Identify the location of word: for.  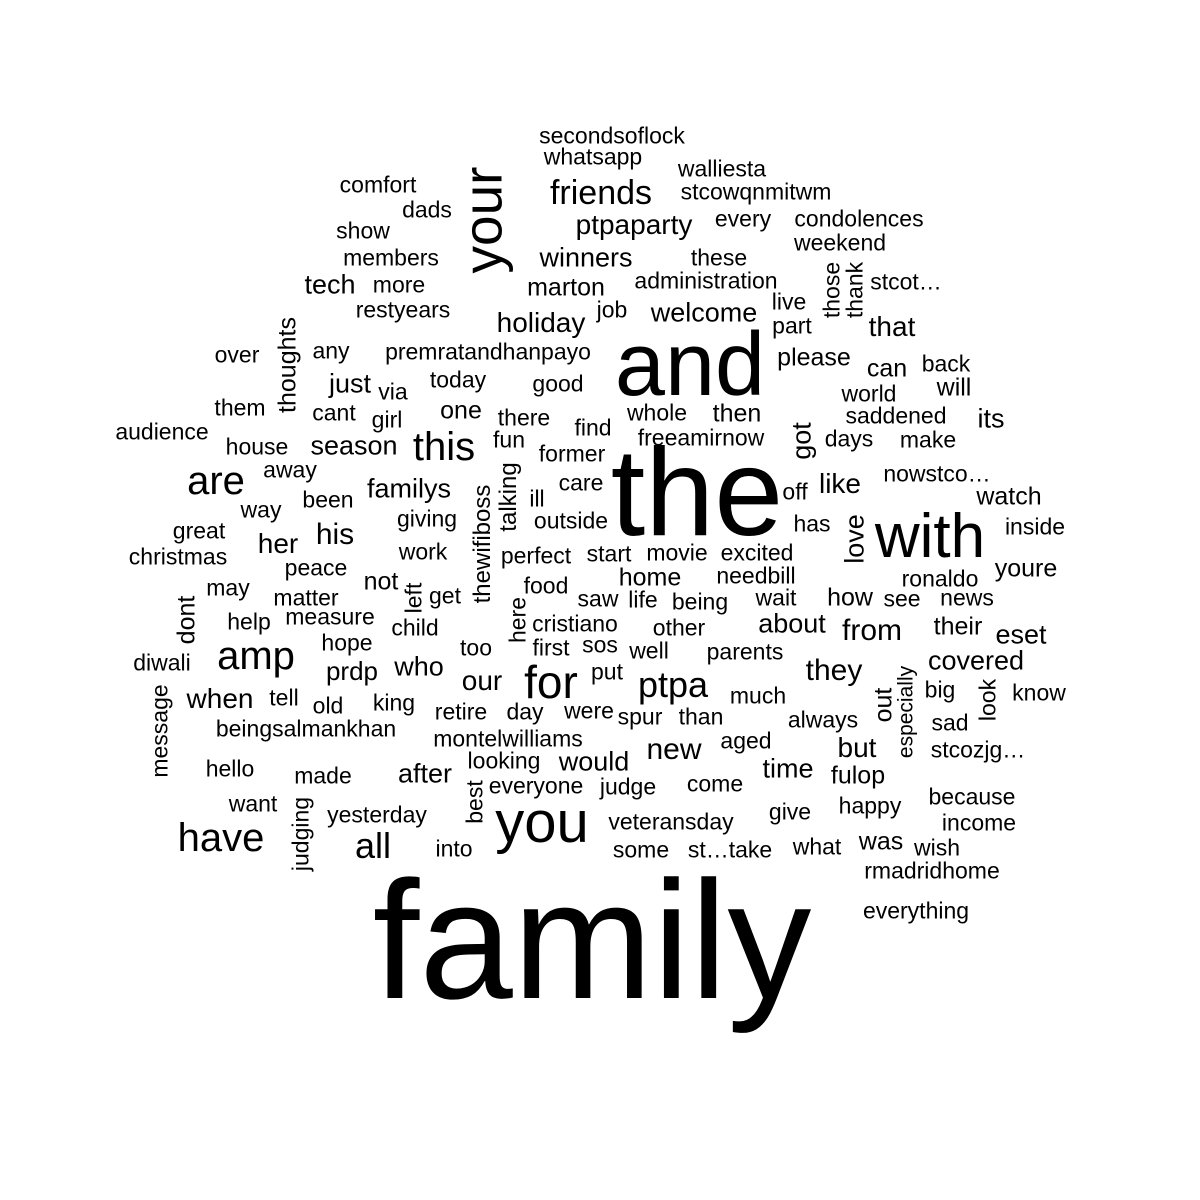
(551, 682).